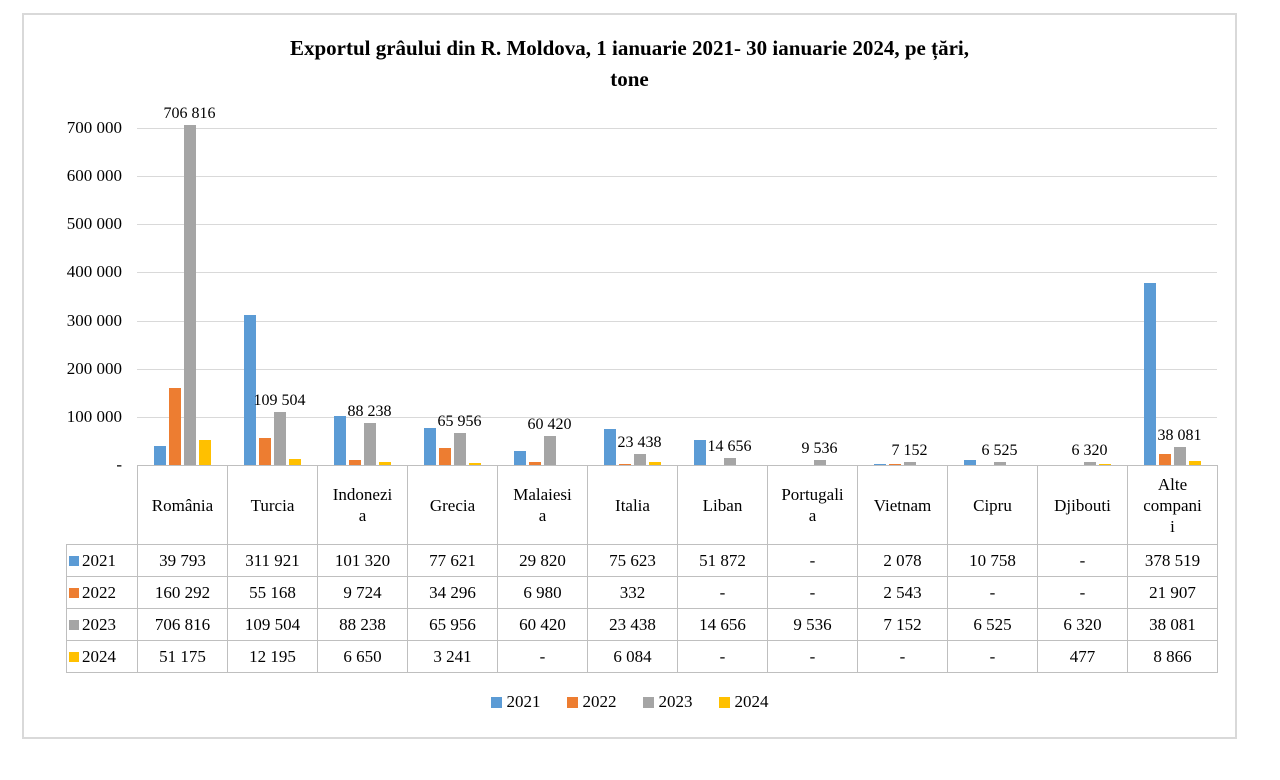  What do you see at coordinates (99, 624) in the screenshot?
I see `row-label: 2023` at bounding box center [99, 624].